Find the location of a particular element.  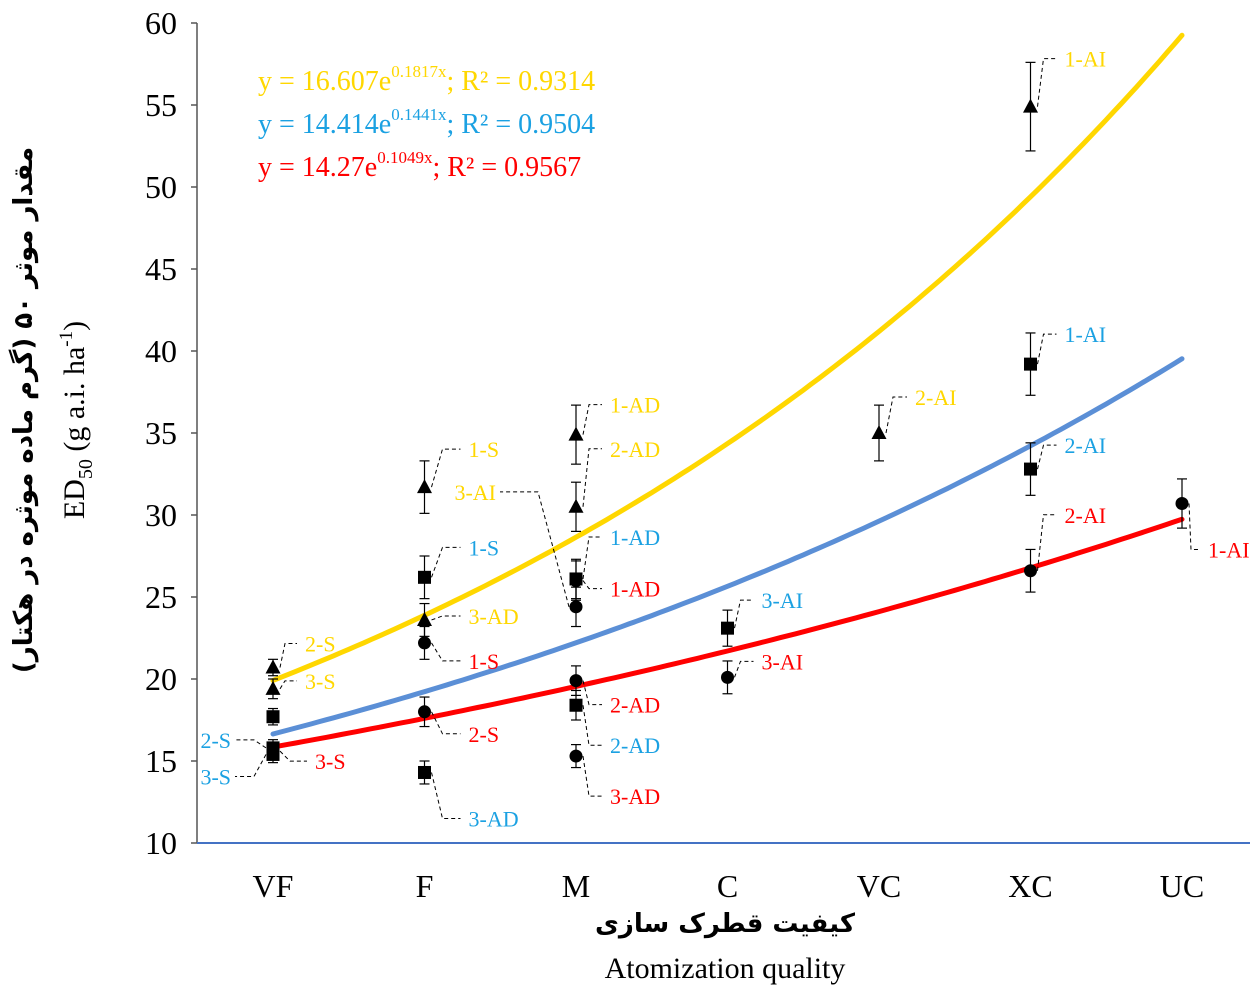

x-tick-label: C is located at coordinates (727, 886).